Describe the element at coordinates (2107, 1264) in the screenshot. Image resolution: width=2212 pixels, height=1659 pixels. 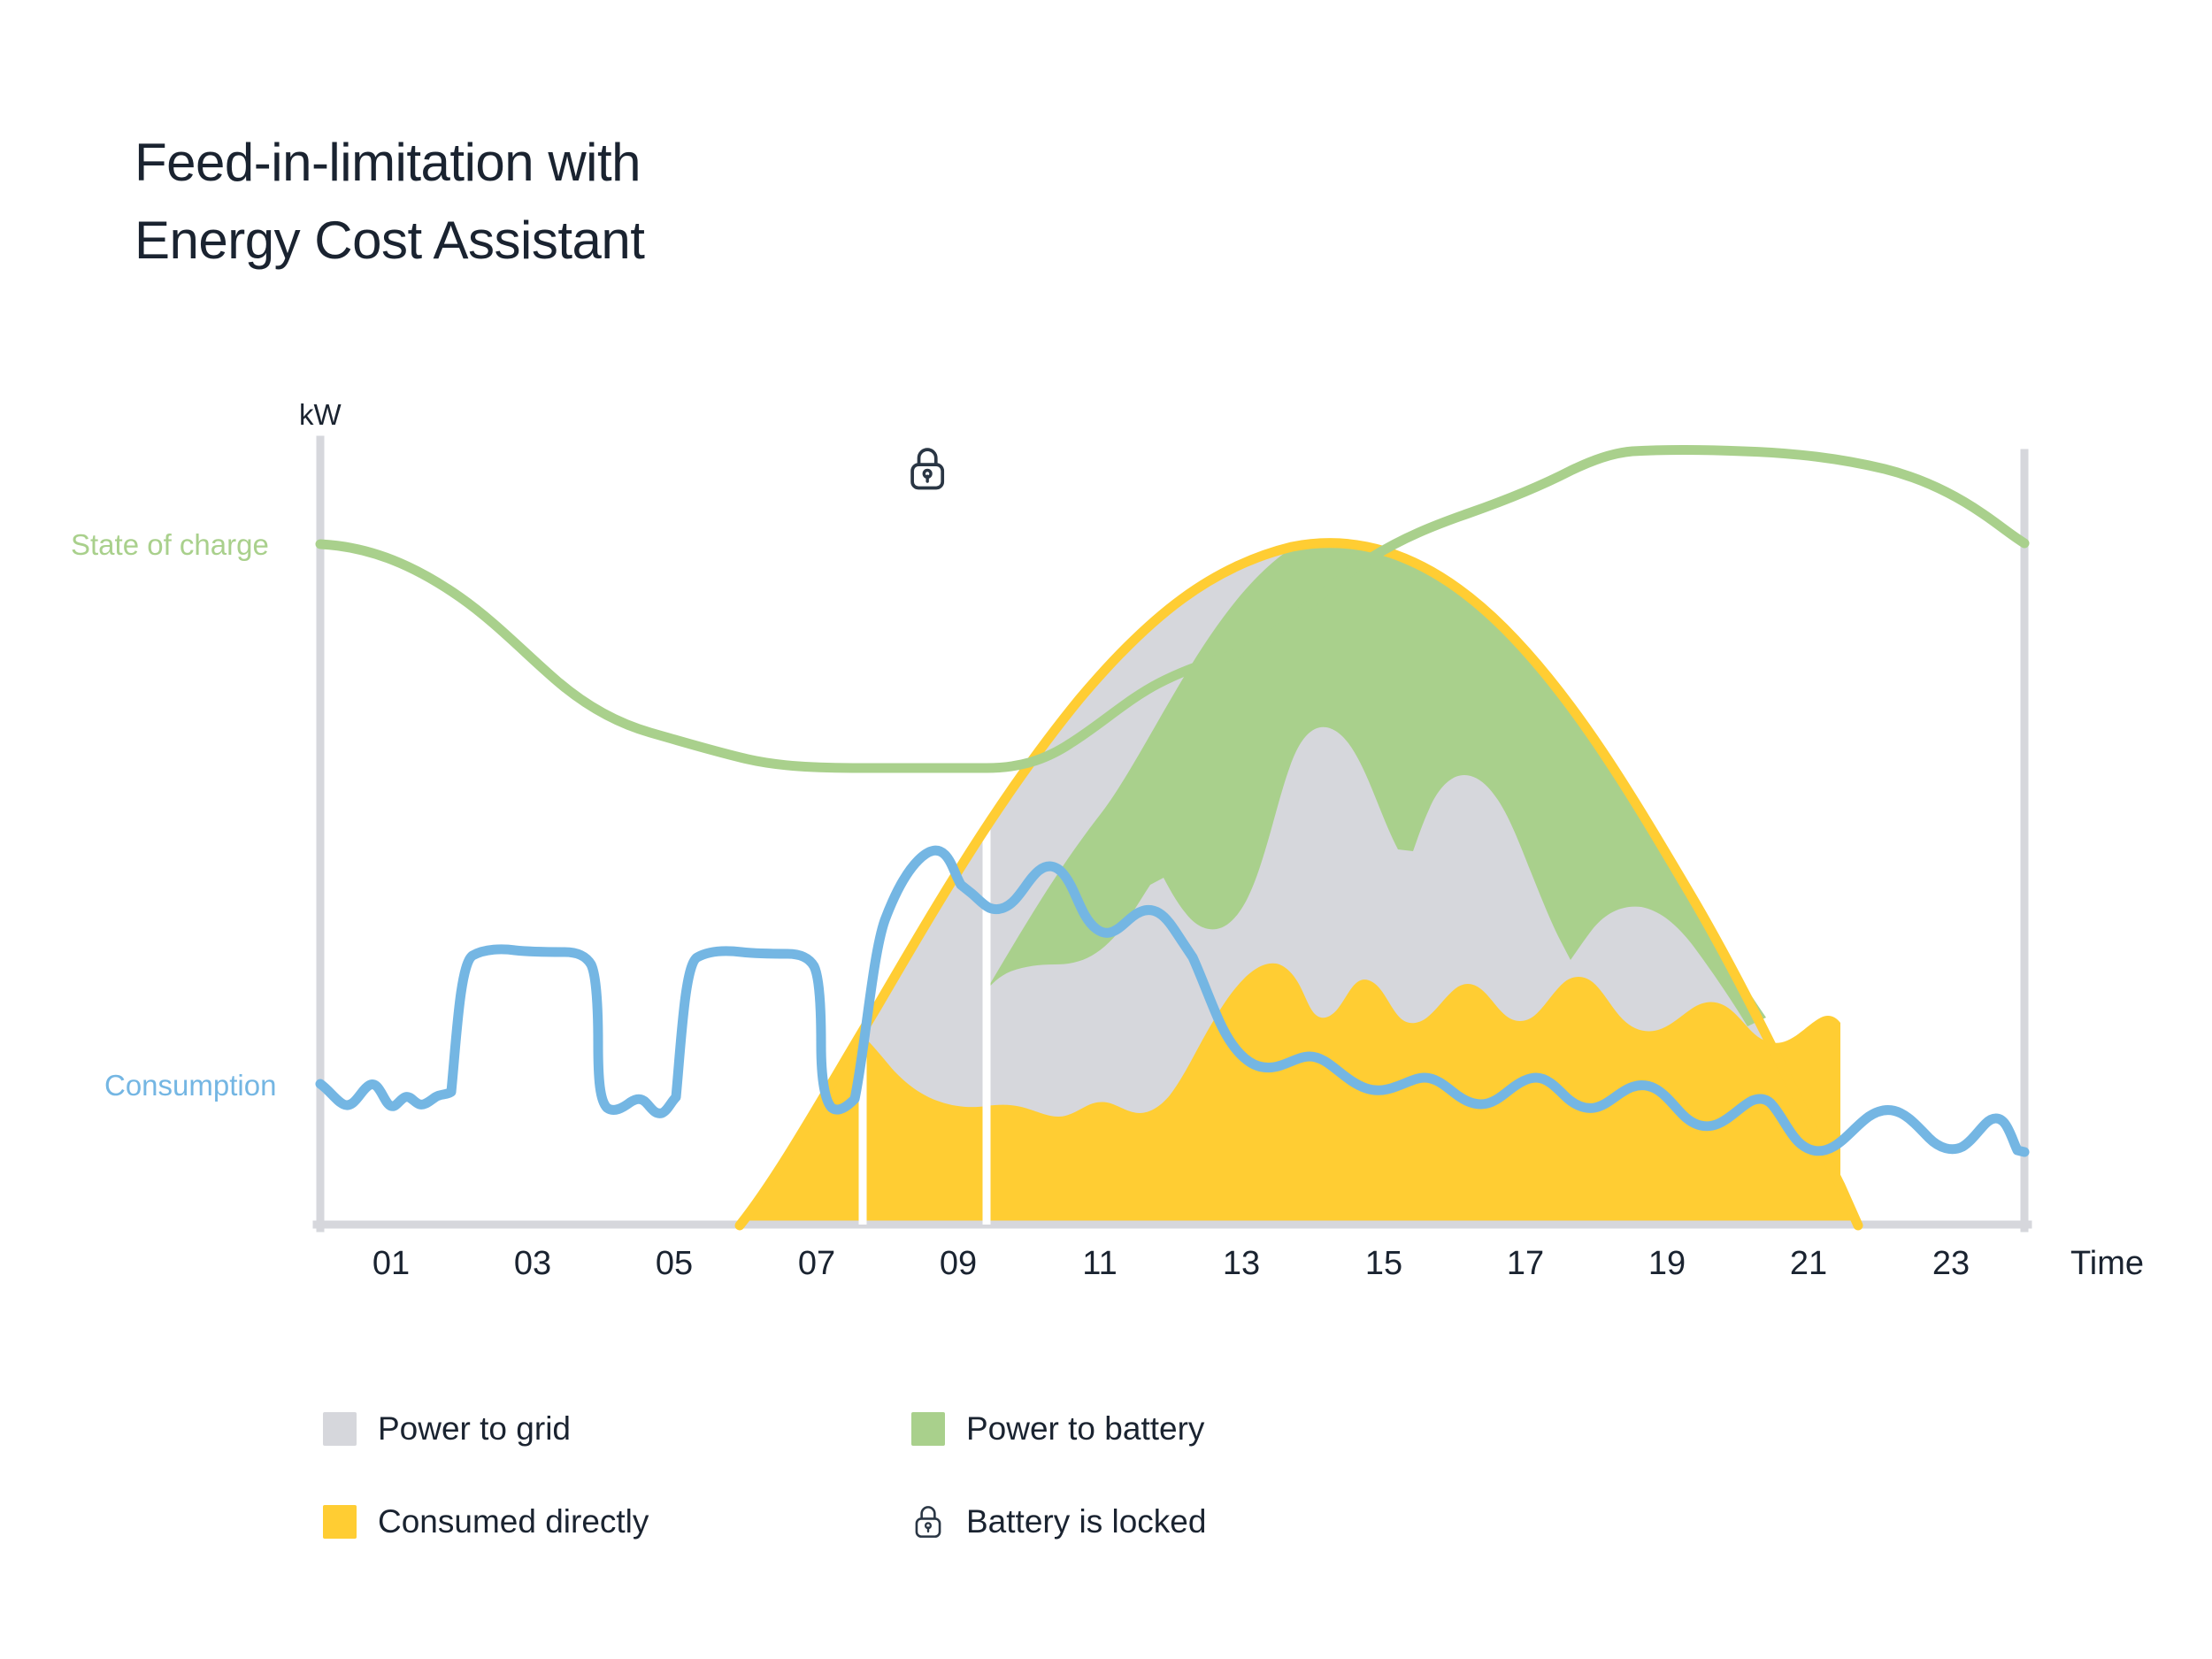
I see `x-axis-title: Time` at that location.